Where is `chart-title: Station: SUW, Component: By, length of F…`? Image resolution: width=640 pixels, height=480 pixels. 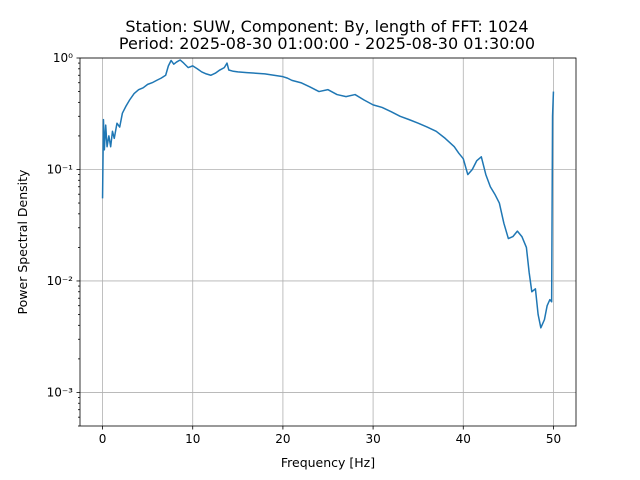
chart-title: Station: SUW, Component: By, length of F… is located at coordinates (326, 26).